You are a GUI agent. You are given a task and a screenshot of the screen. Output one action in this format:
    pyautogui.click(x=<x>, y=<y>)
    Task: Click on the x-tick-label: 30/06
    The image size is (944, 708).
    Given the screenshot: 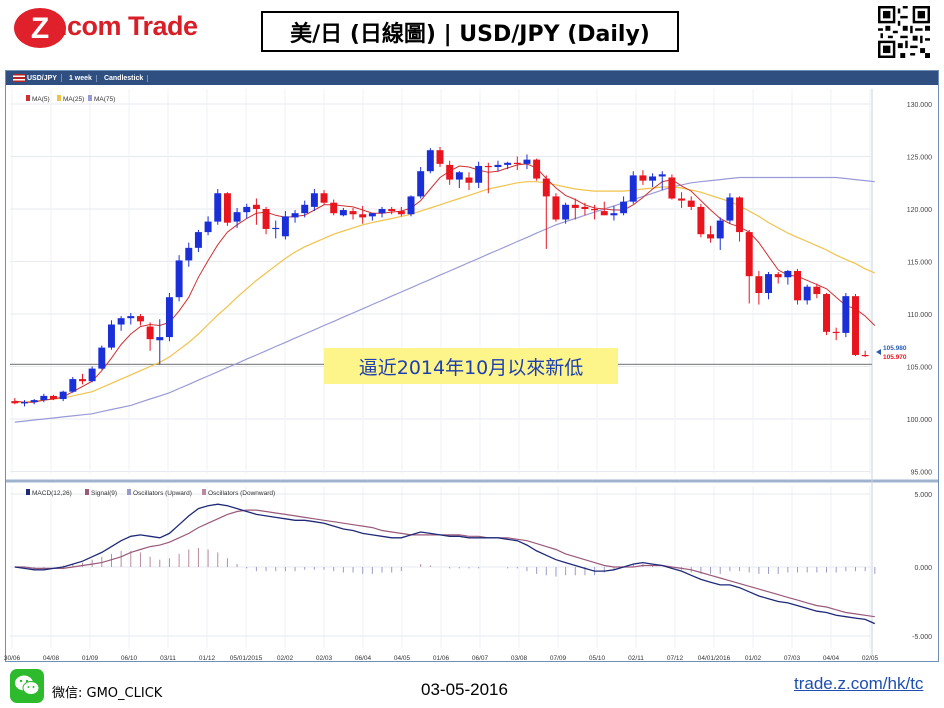 What is the action you would take?
    pyautogui.click(x=12, y=658)
    